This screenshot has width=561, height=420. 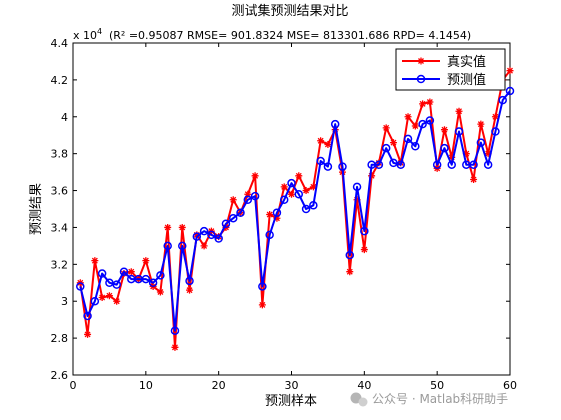 What do you see at coordinates (421, 79) in the screenshot?
I see `legend-marker-pred` at bounding box center [421, 79].